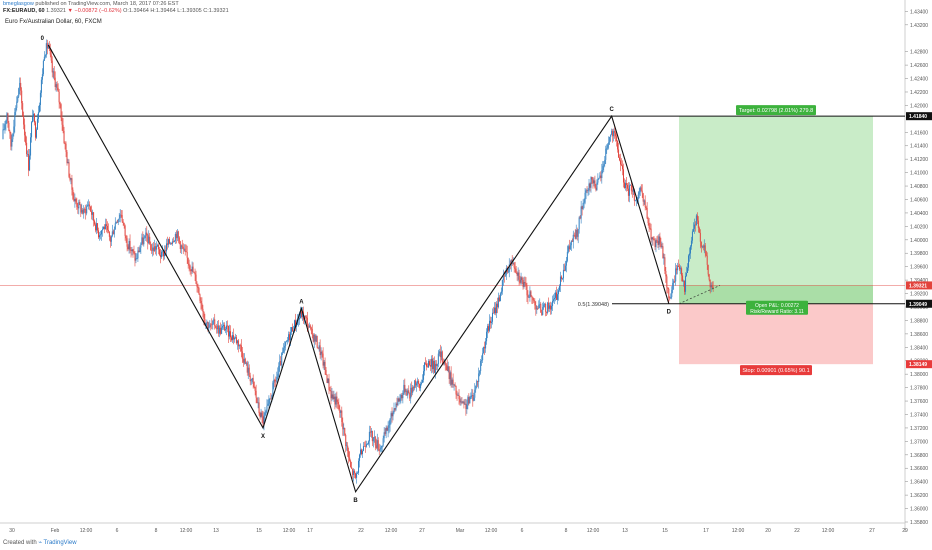  What do you see at coordinates (919, 364) in the screenshot?
I see `stop-price-tag-bg` at bounding box center [919, 364].